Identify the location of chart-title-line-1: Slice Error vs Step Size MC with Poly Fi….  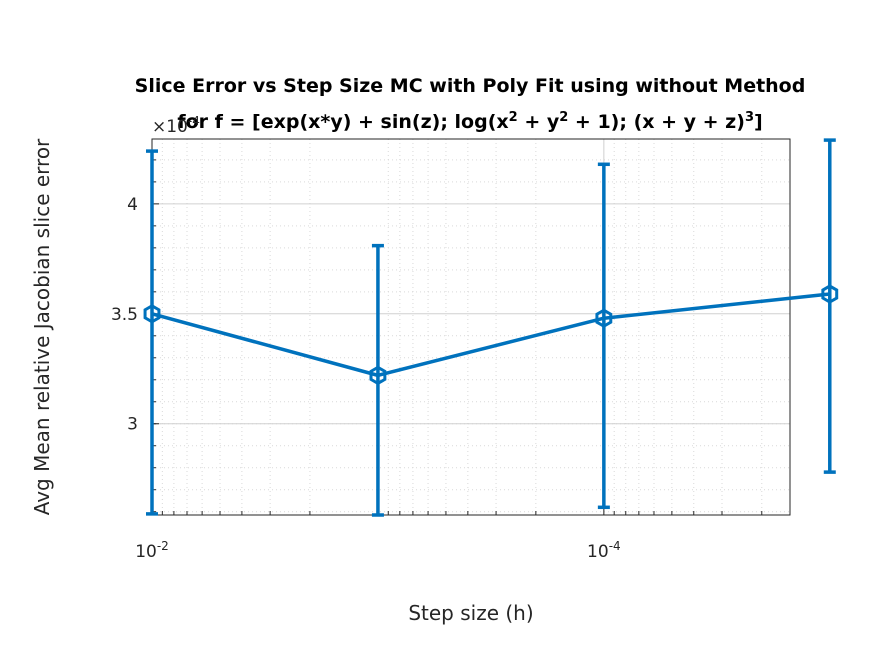
(470, 86).